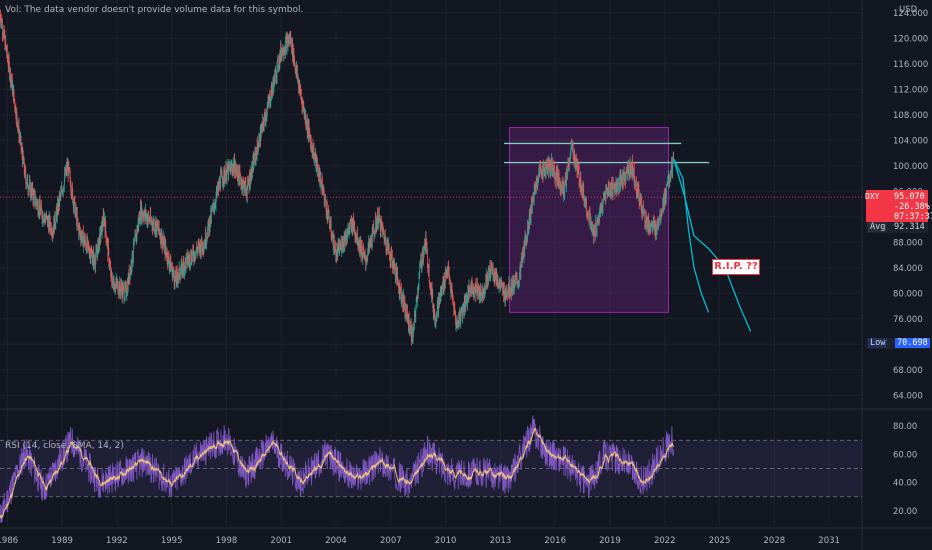 Image resolution: width=932 pixels, height=550 pixels. What do you see at coordinates (905, 512) in the screenshot?
I see `rsi-tick-label: 20.00` at bounding box center [905, 512].